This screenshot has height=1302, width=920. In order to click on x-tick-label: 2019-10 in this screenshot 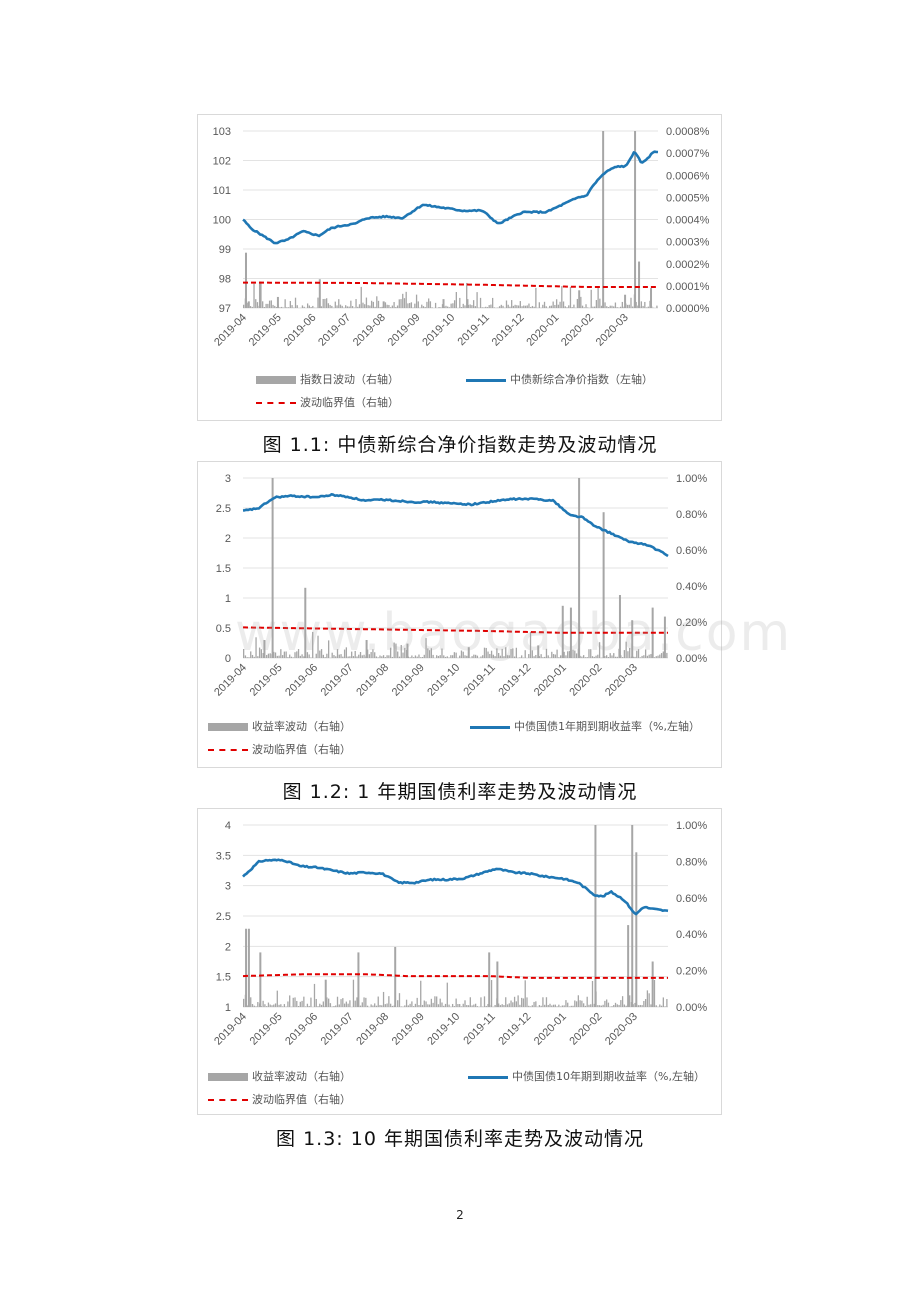, I will do `click(438, 330)`.